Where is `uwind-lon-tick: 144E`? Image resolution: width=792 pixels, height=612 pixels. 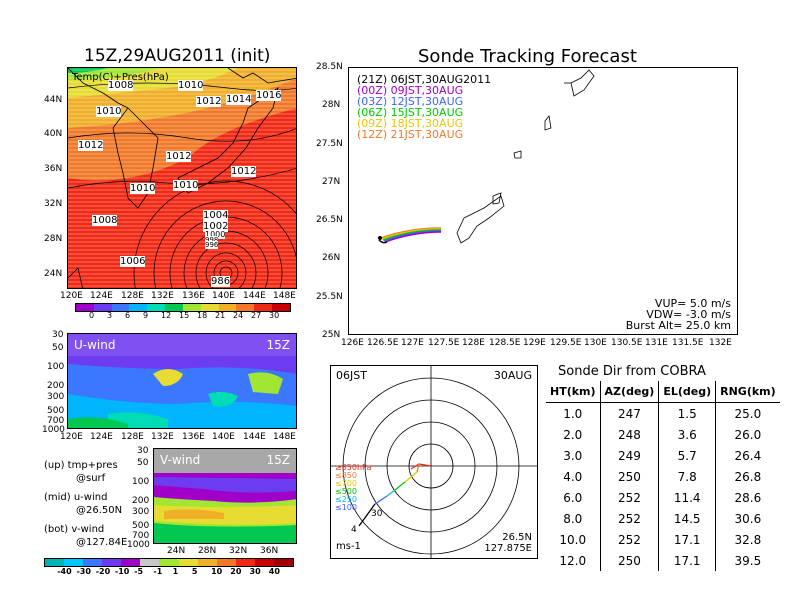 uwind-lon-tick: 144E is located at coordinates (254, 437).